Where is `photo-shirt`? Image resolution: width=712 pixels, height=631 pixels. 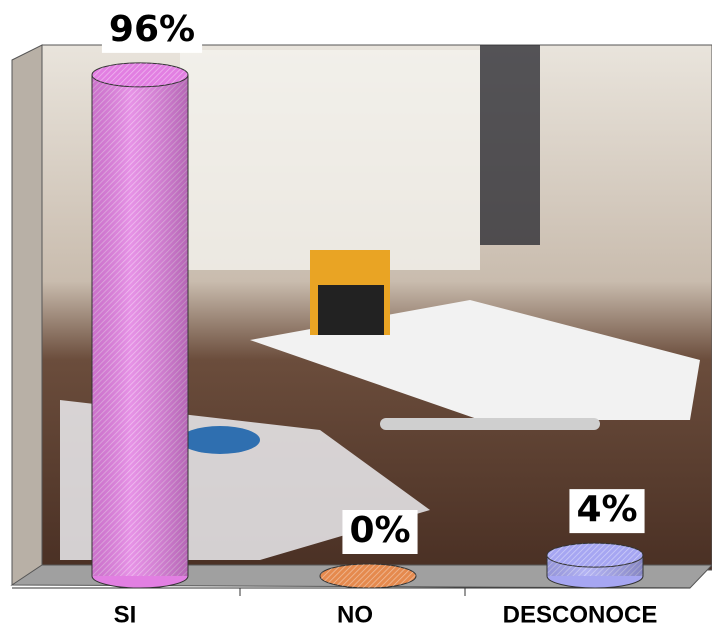 photo-shirt is located at coordinates (330, 160).